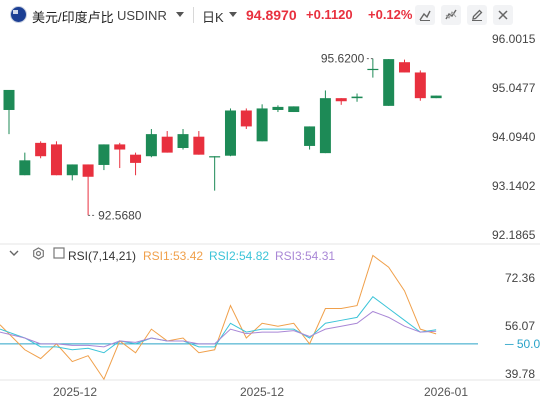 This screenshot has width=540, height=403. I want to click on rsi-tick-label: 56.07, so click(520, 326).